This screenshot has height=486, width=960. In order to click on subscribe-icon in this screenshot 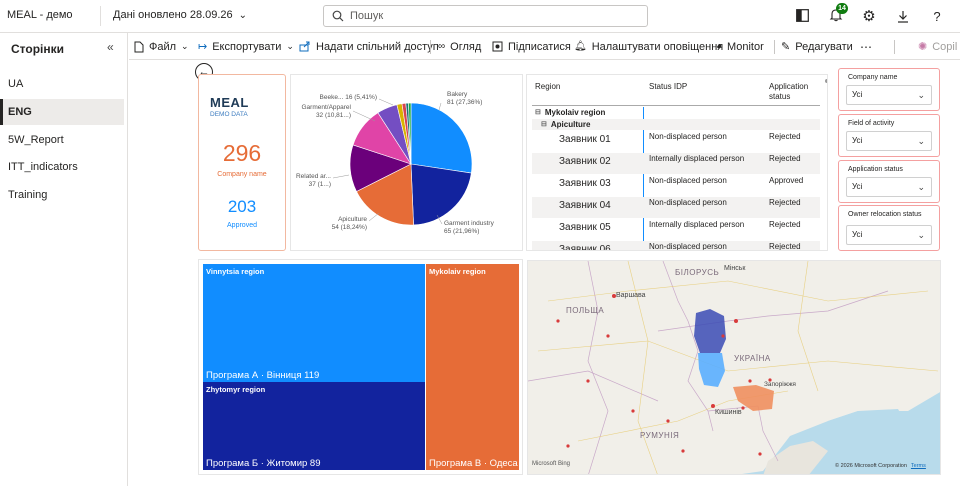, I will do `click(497, 46)`.